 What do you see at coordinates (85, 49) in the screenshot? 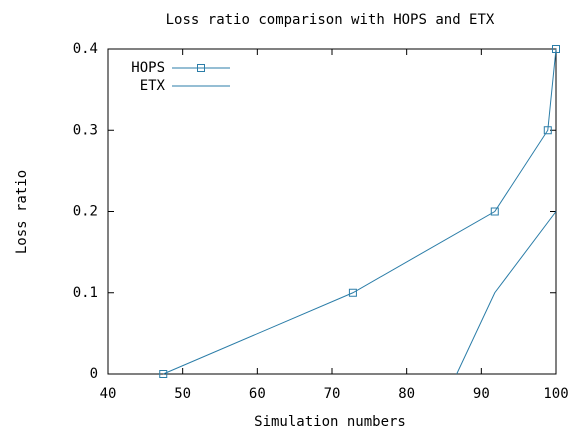
I see `y-tick-label: 0.4` at bounding box center [85, 49].